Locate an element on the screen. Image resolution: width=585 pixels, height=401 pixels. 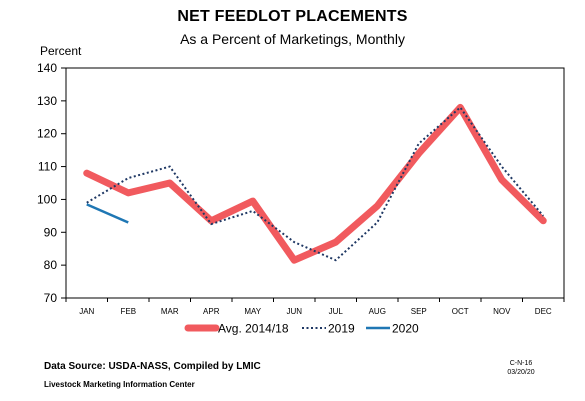
y-tick-label: 90 is located at coordinates (51, 232).